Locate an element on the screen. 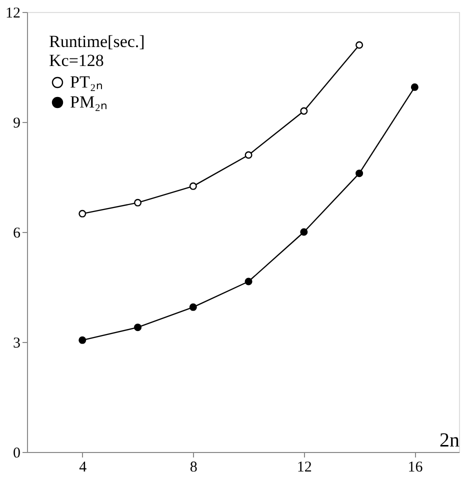 This screenshot has width=464, height=479. legend-label: PT₂ₙ is located at coordinates (86, 82).